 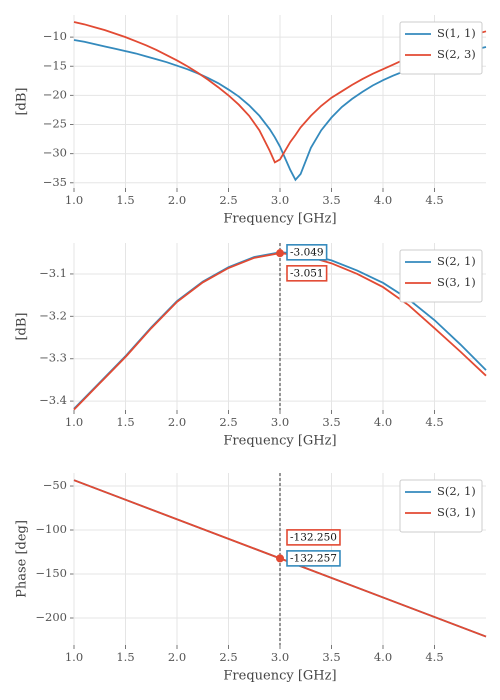 I want to click on y-tick-label: −50, so click(x=55, y=485).